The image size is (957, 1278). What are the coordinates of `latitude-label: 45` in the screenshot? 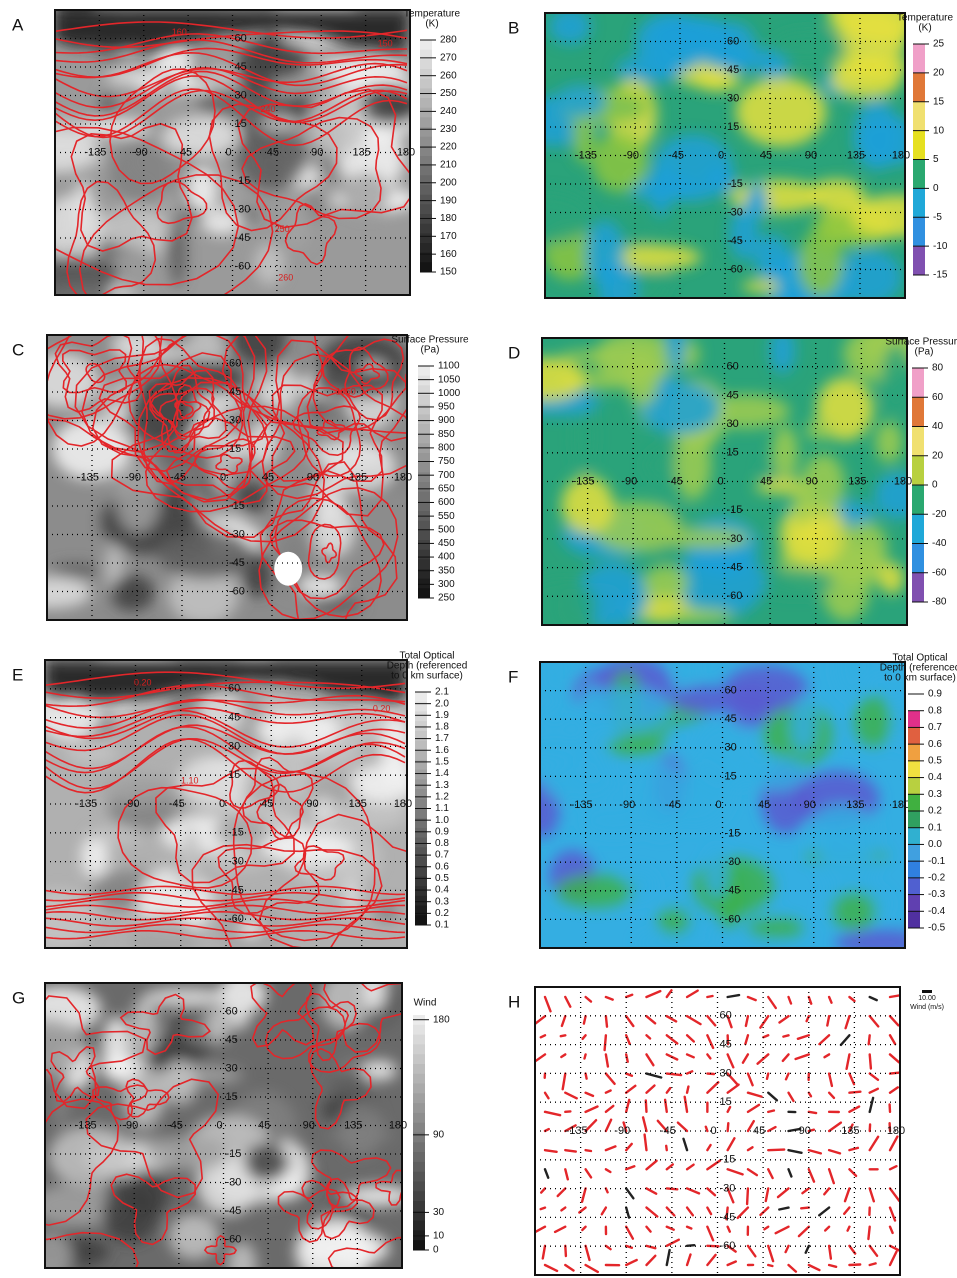 It's located at (726, 1045).